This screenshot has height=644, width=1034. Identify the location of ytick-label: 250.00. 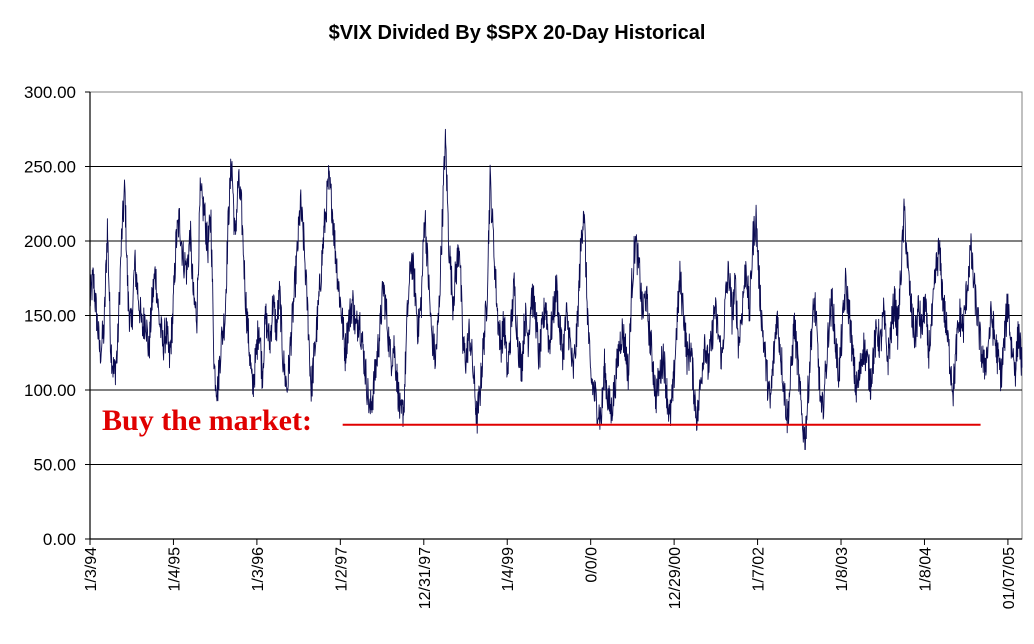
(50, 167).